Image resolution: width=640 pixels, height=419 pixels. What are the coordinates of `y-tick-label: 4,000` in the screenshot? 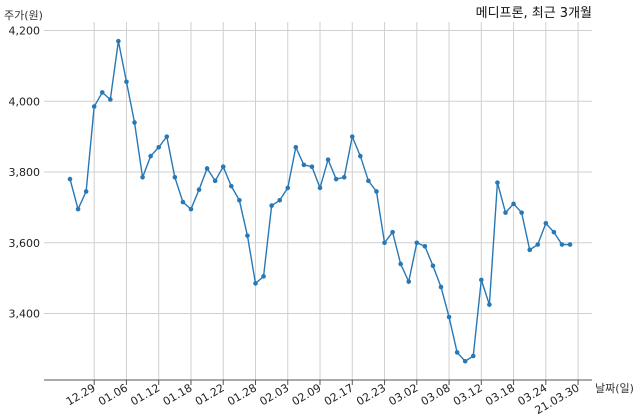 It's located at (25, 101).